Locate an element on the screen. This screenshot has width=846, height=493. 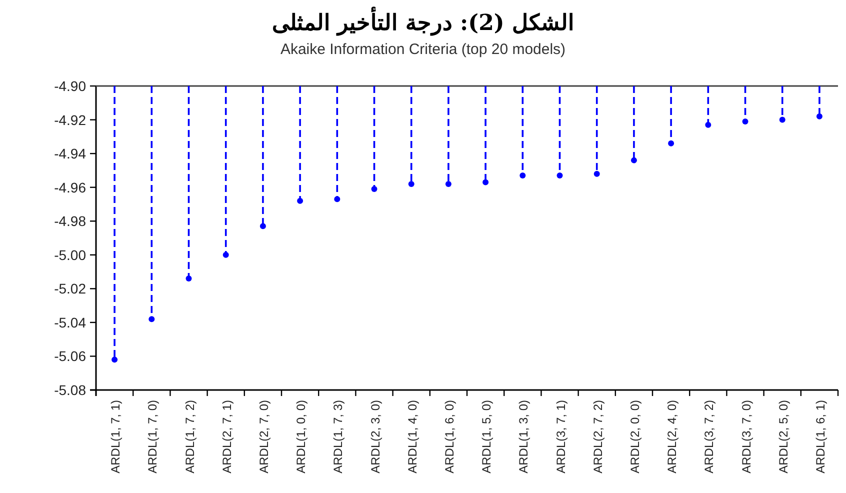
x-tick-label: ARDL(2, 4, 0) is located at coordinates (672, 437).